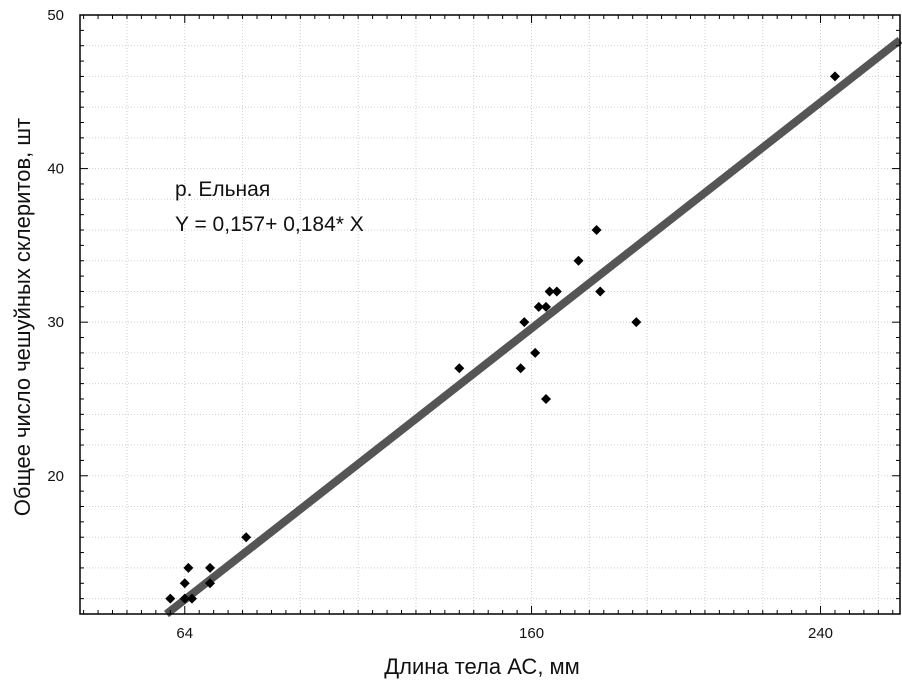  I want to click on y-tick-label: 20, so click(55, 476).